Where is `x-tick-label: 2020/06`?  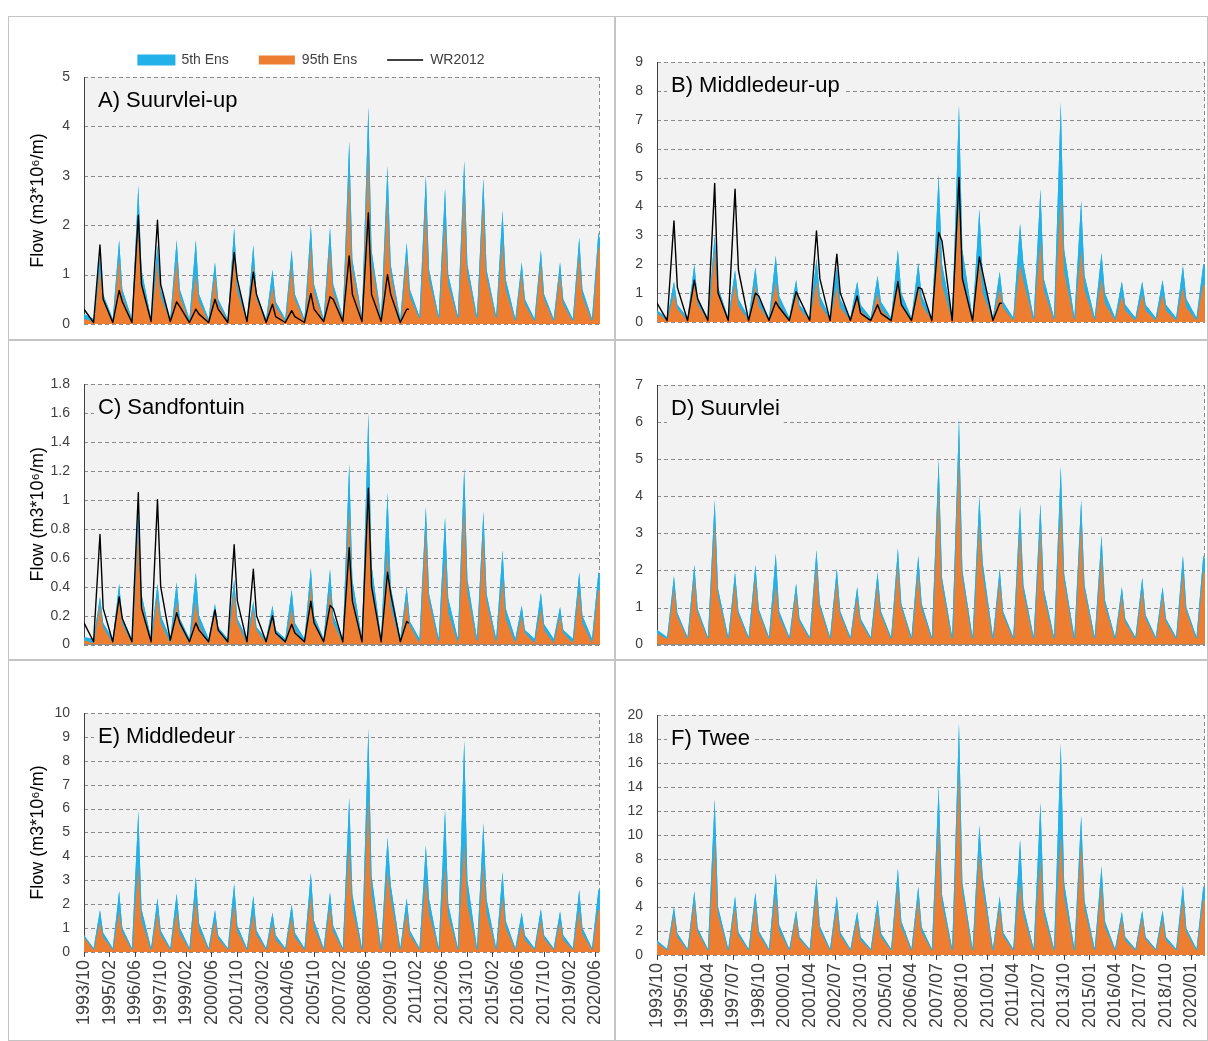
x-tick-label: 2020/06 is located at coordinates (594, 992).